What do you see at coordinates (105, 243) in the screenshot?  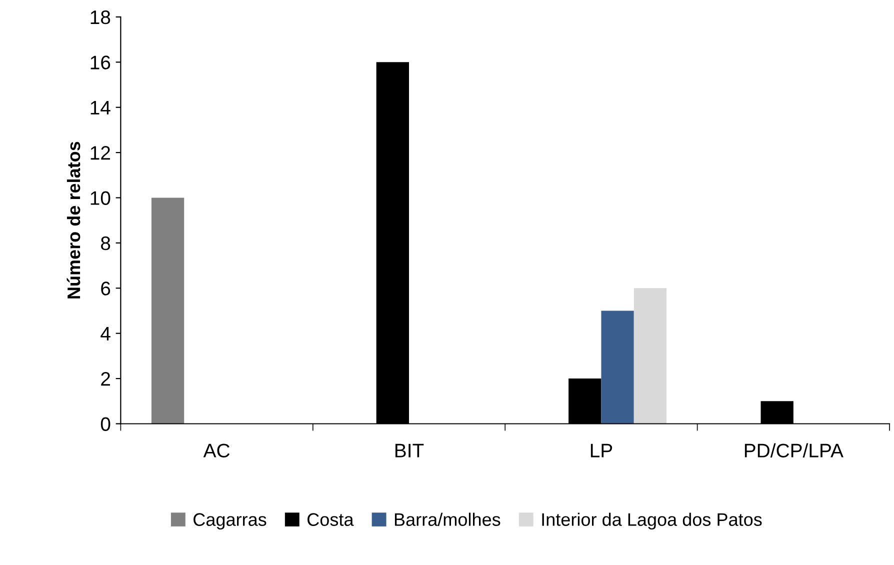 I see `y-tick-label: 8` at bounding box center [105, 243].